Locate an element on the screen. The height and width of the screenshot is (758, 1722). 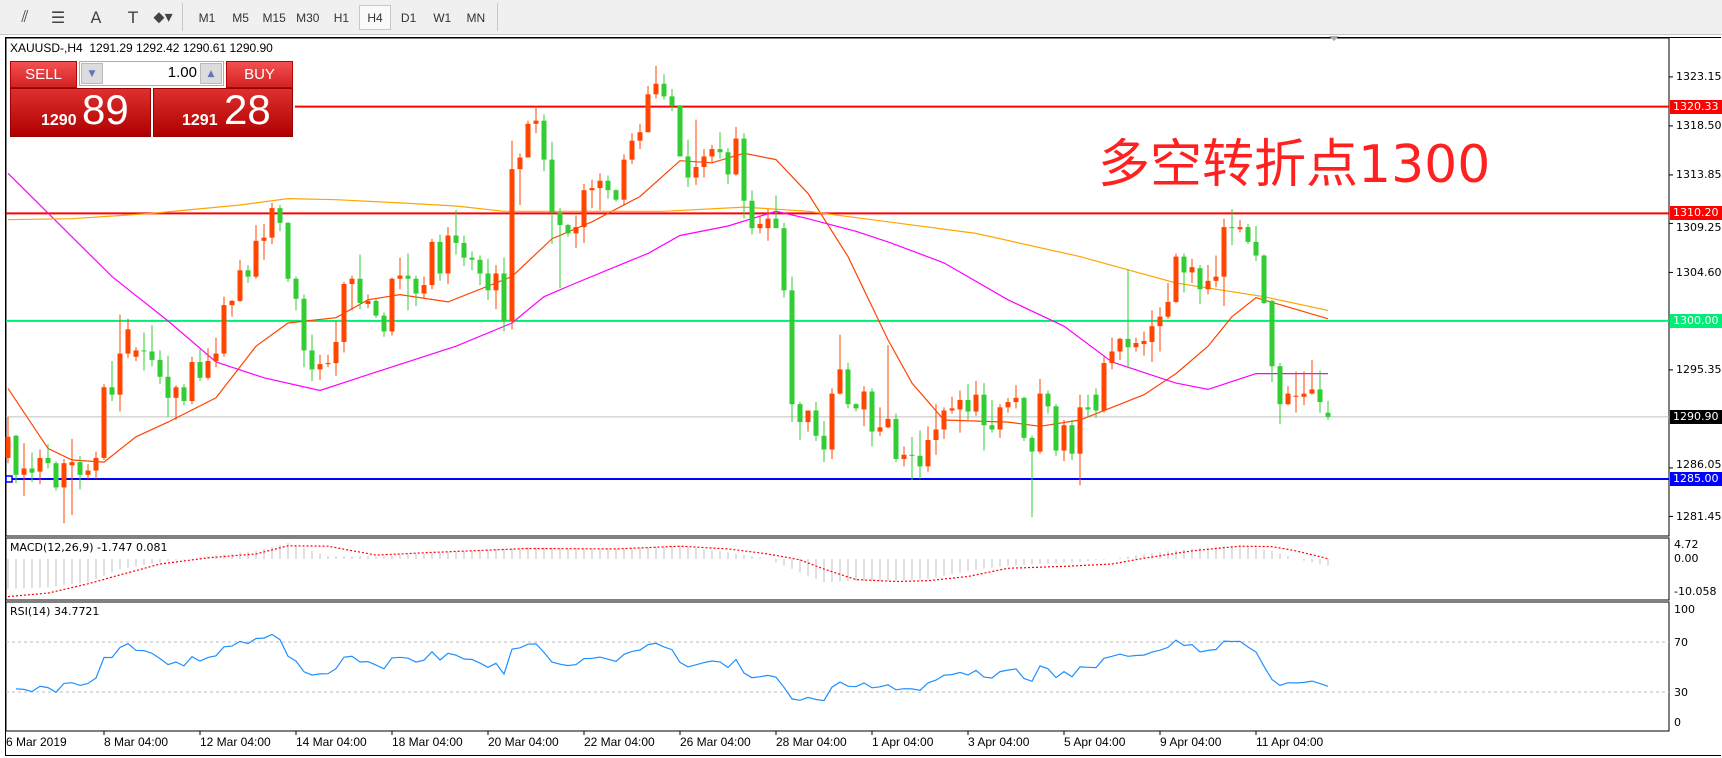
rsi-line is located at coordinates (672, 667).